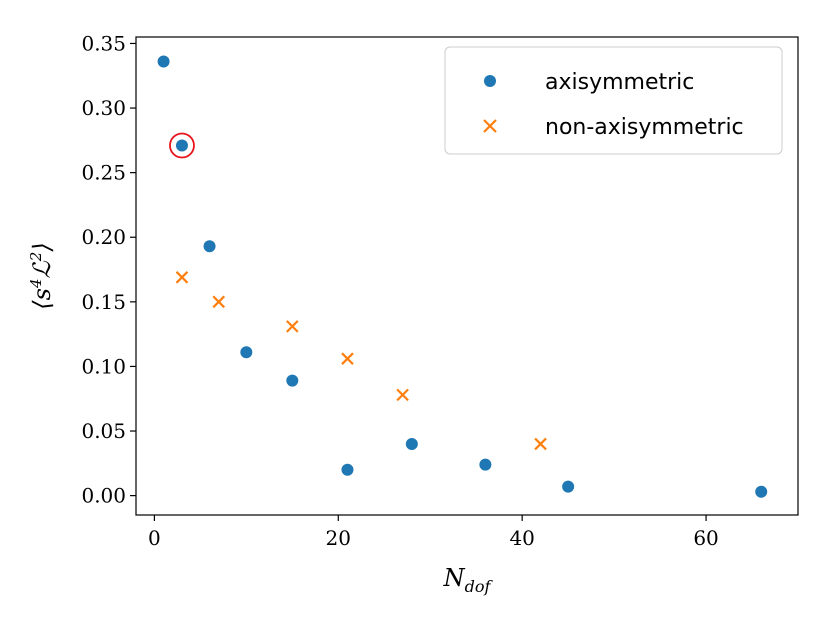  I want to click on y-tick-label: 0.35, so click(103, 43).